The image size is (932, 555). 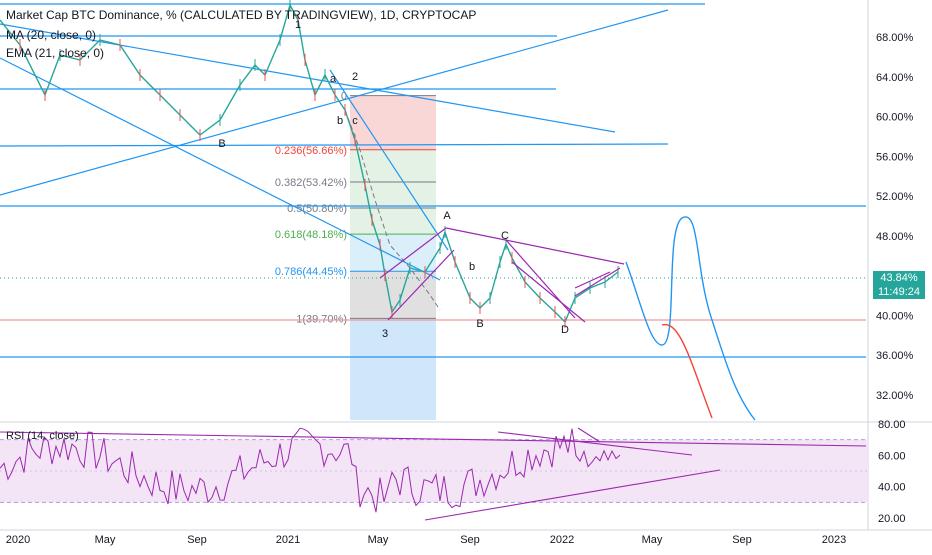 What do you see at coordinates (899, 292) in the screenshot?
I see `price-tag-countdown: 11:49:24` at bounding box center [899, 292].